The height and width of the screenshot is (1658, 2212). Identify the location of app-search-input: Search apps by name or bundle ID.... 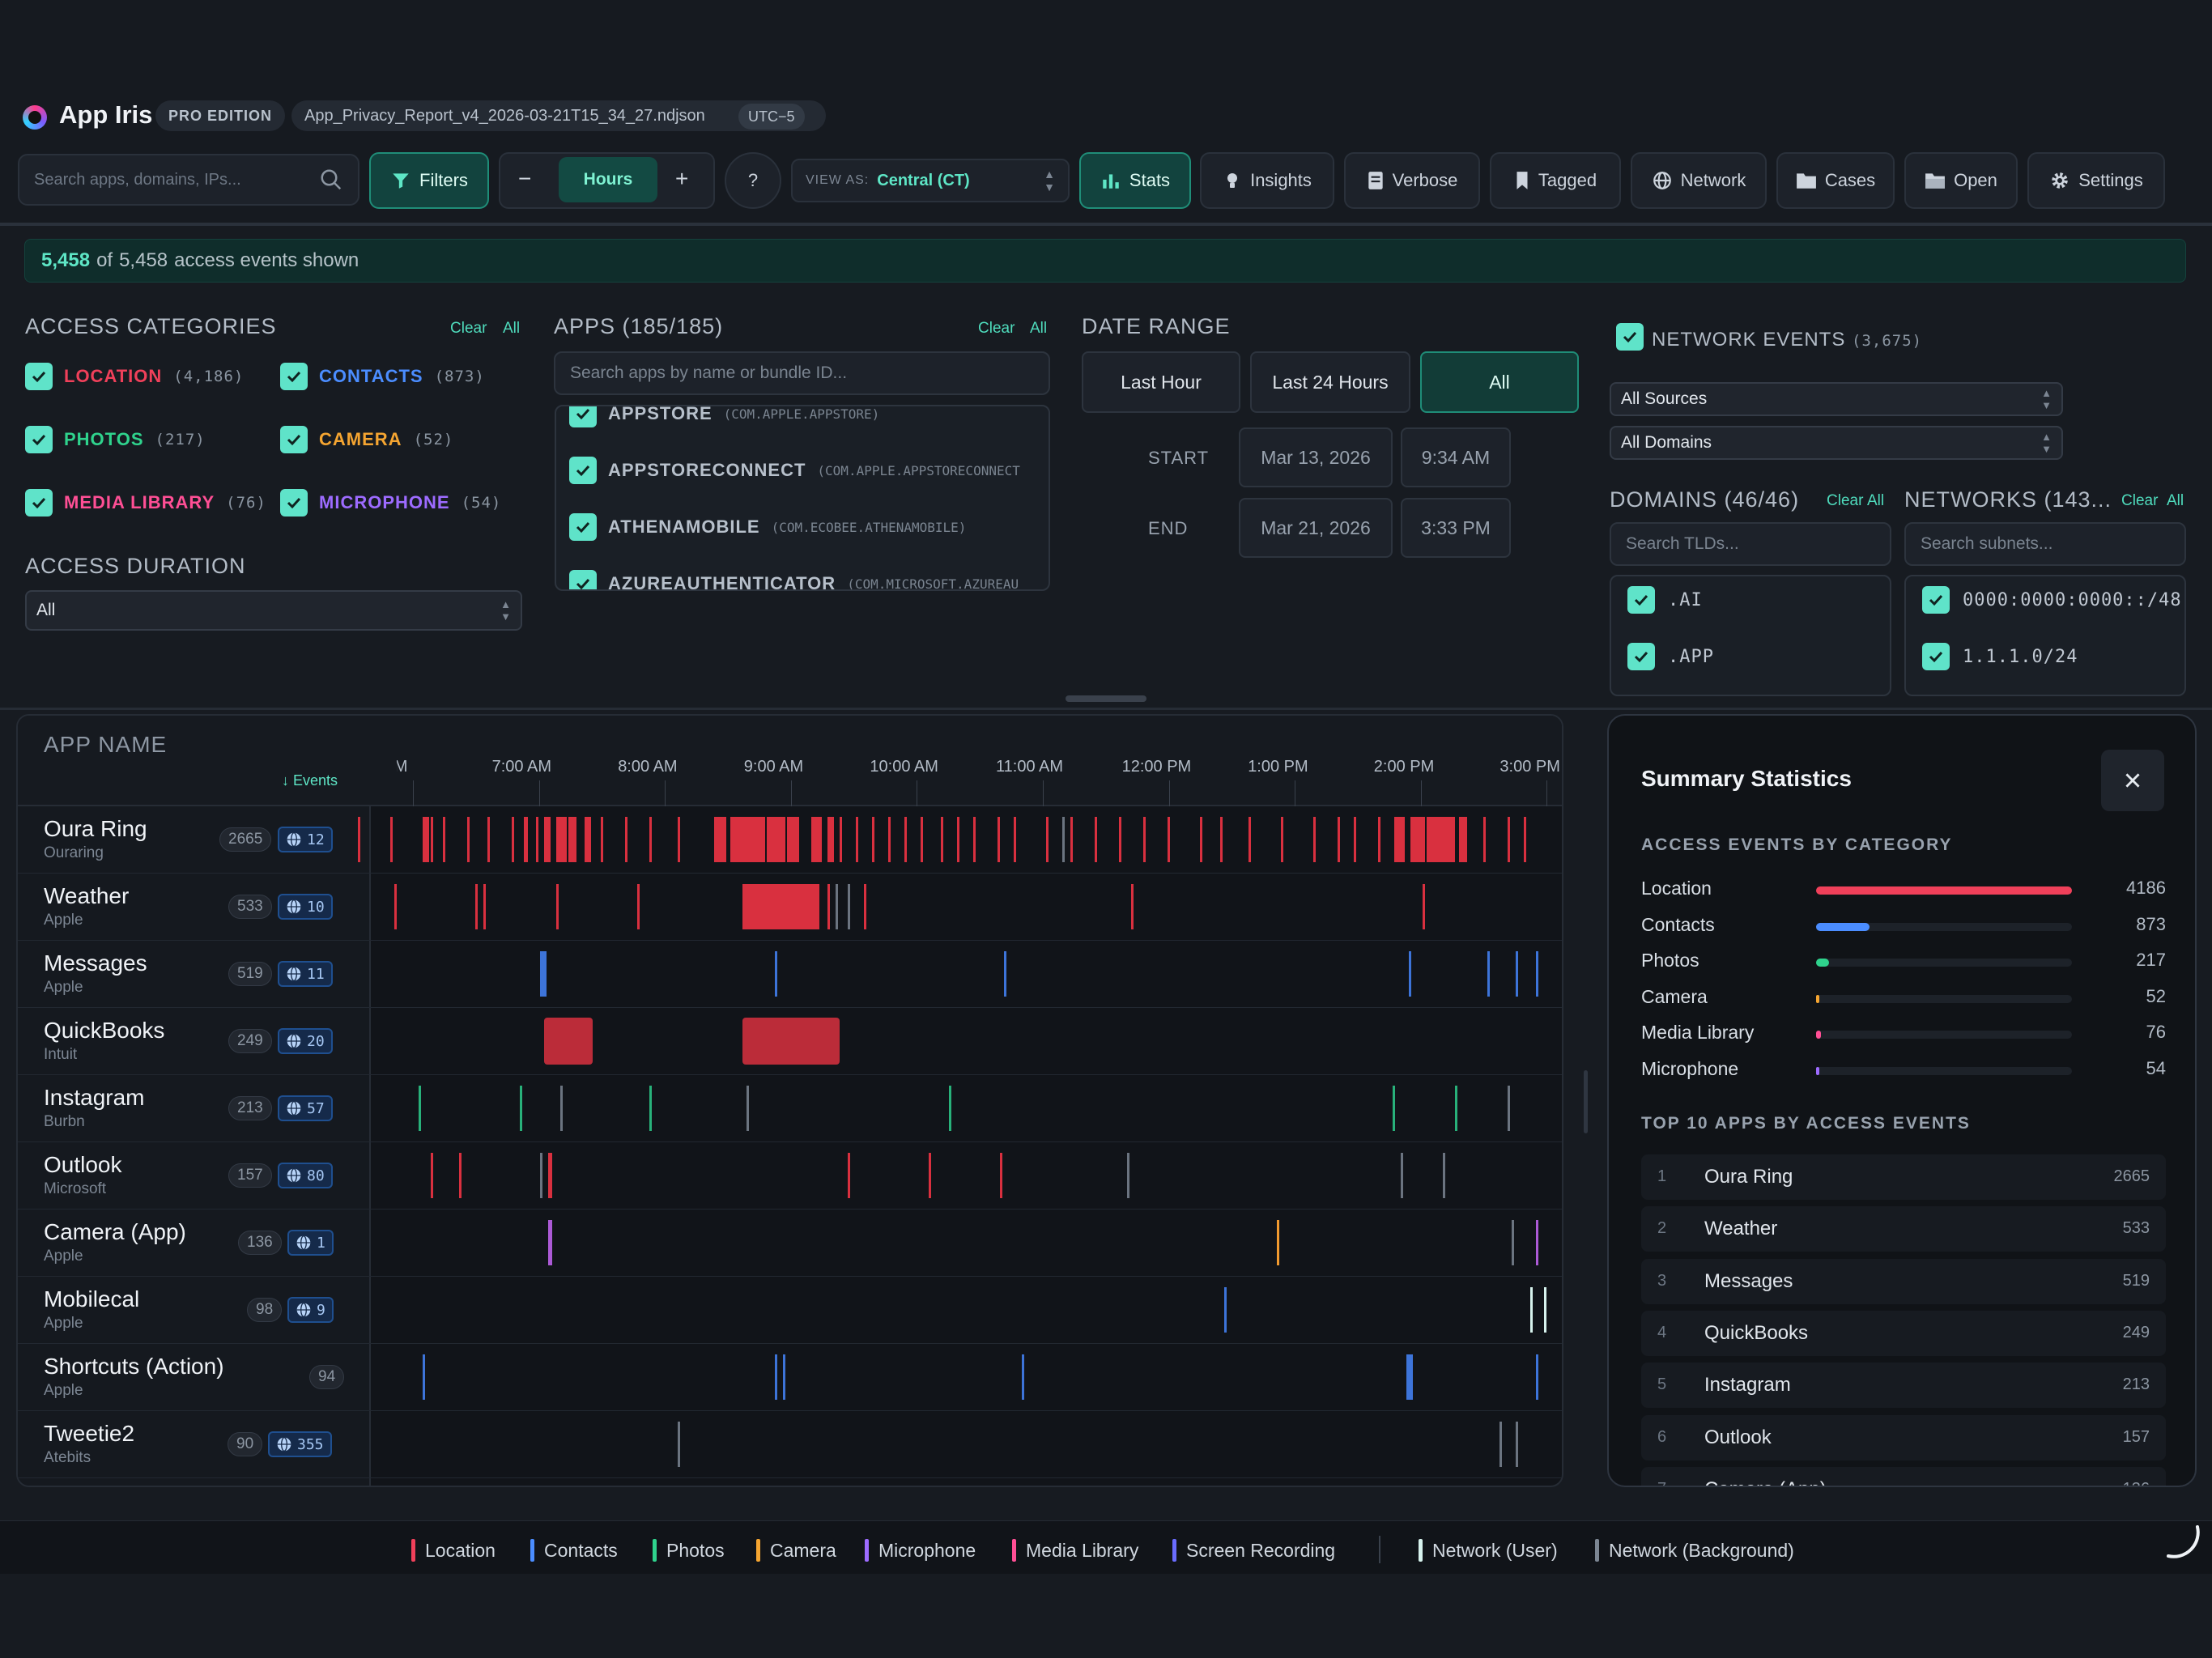
(802, 373).